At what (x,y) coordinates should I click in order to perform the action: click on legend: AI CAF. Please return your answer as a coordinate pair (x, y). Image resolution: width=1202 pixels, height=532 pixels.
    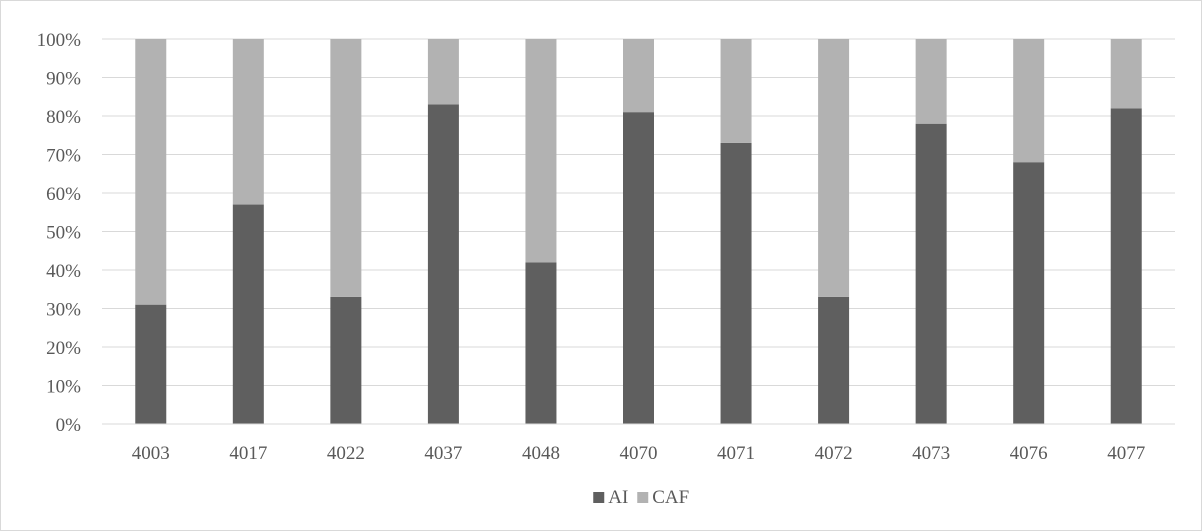
    Looking at the image, I should click on (641, 497).